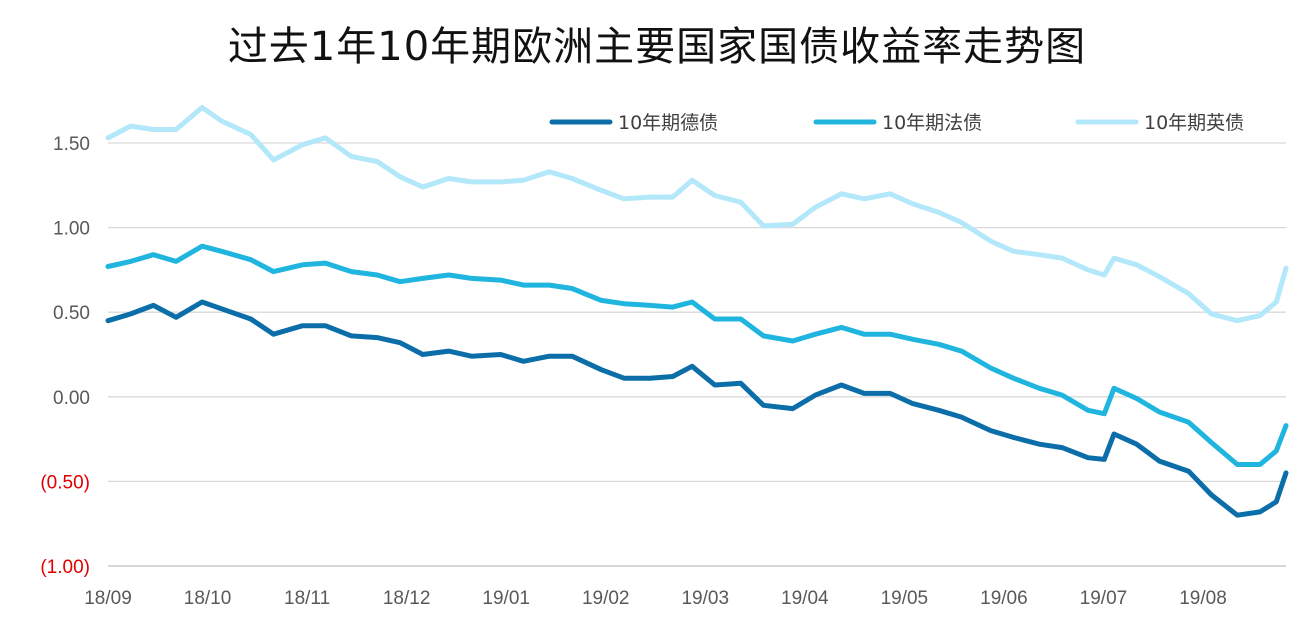 The image size is (1314, 626). Describe the element at coordinates (108, 598) in the screenshot. I see `x-tick-label: 18/09` at that location.